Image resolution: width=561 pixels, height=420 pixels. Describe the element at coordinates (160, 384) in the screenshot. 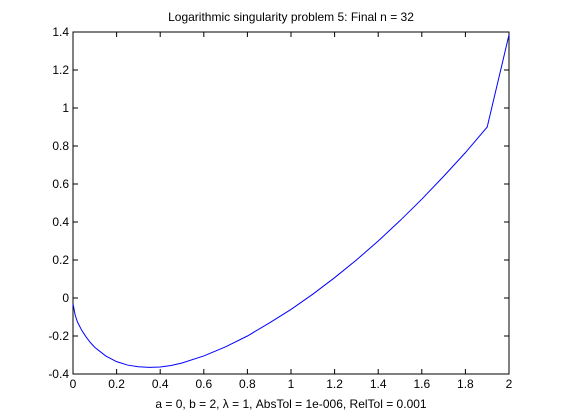

I see `x-tick-label: 0.4` at that location.